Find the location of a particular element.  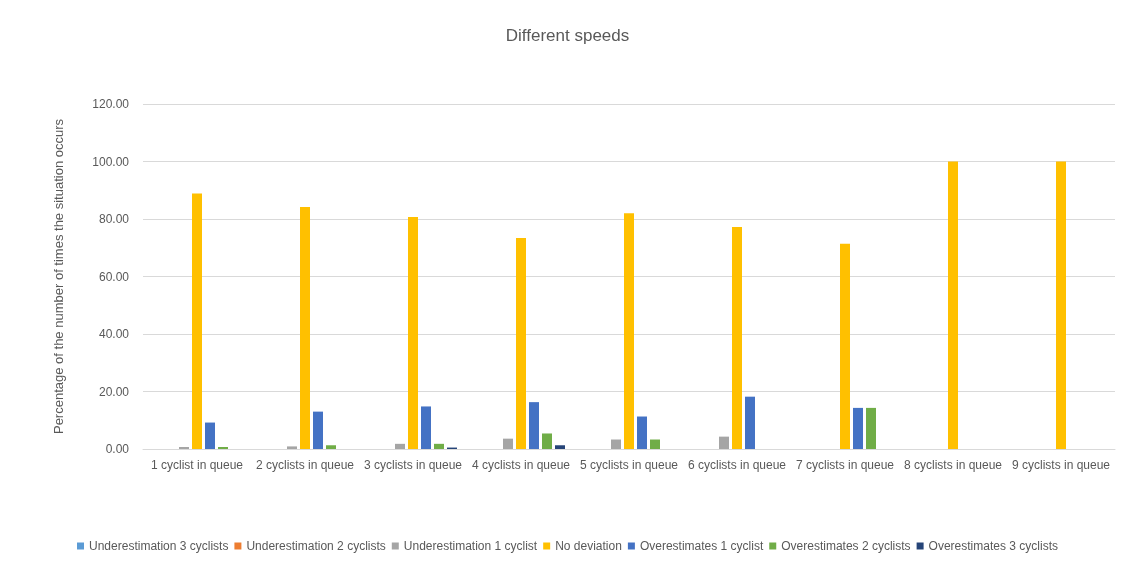

legend-label: Underestimation 1 cyclist is located at coordinates (470, 546).